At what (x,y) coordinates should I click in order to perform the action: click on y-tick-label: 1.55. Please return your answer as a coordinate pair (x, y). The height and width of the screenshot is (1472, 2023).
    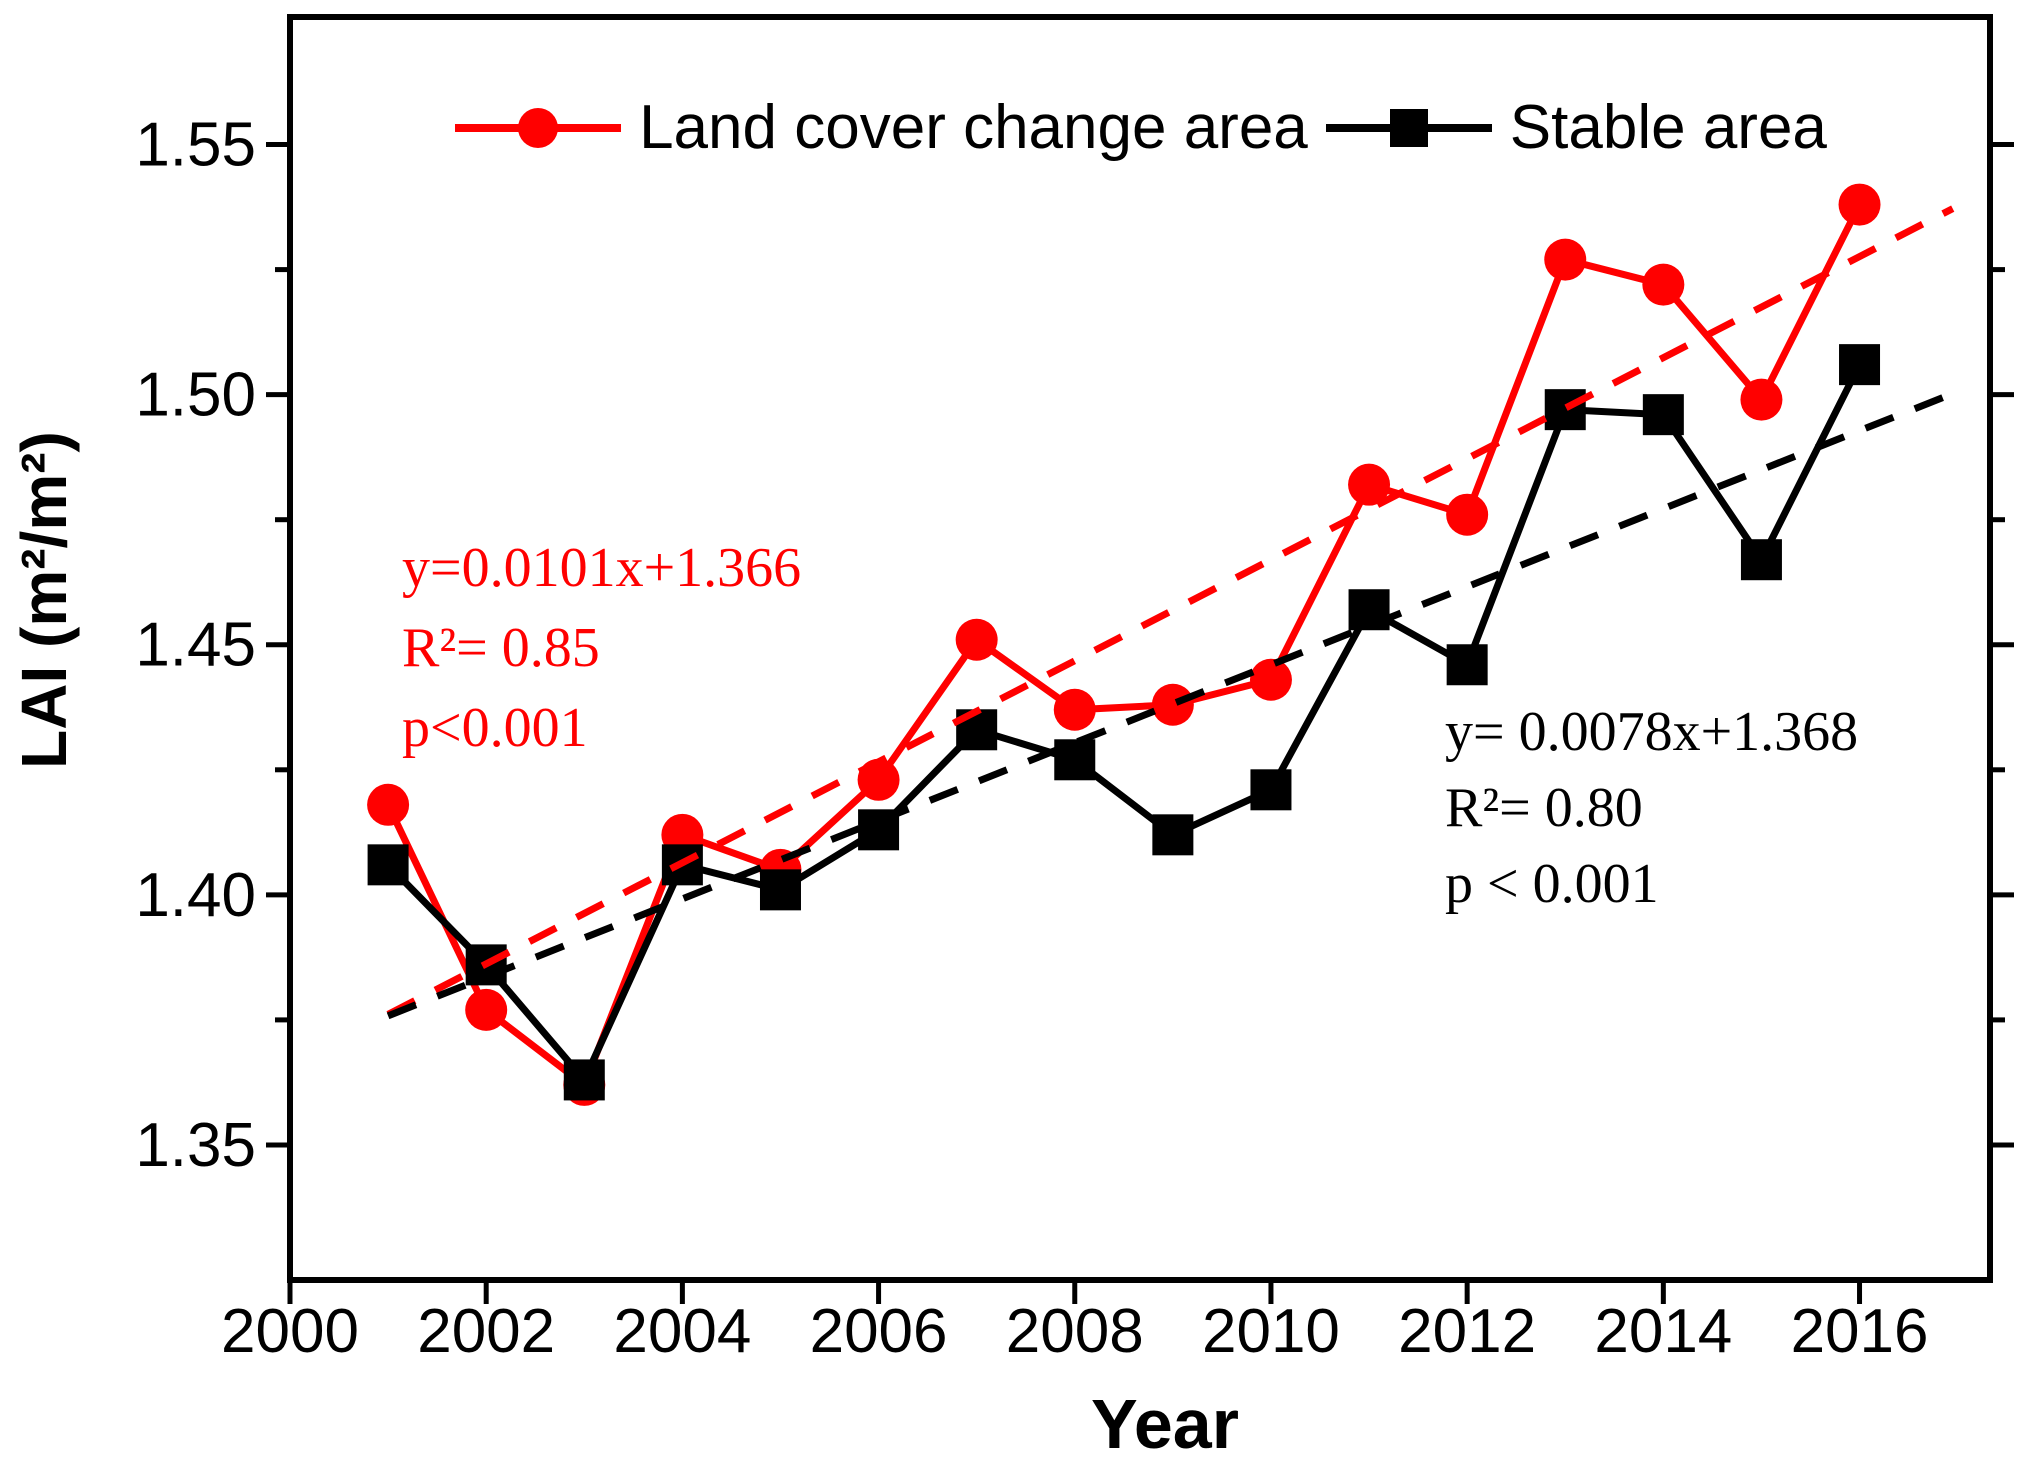
    Looking at the image, I should click on (195, 145).